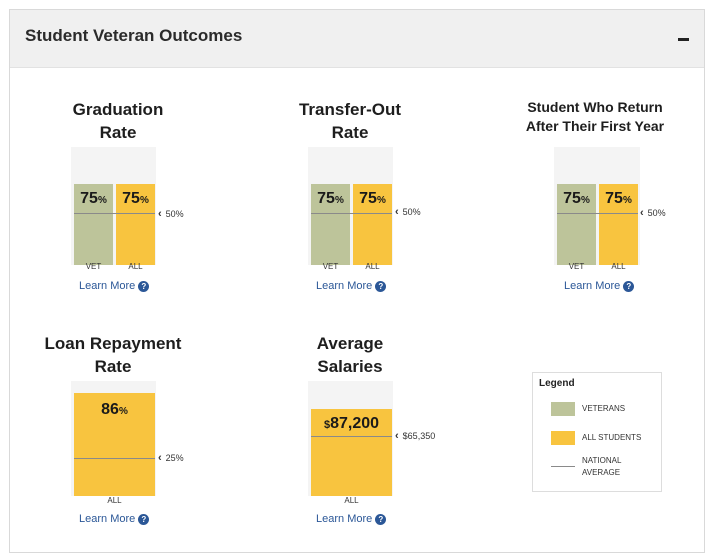 Image resolution: width=711 pixels, height=559 pixels. What do you see at coordinates (618, 224) in the screenshot?
I see `first-year-return-all-bar: 75%` at bounding box center [618, 224].